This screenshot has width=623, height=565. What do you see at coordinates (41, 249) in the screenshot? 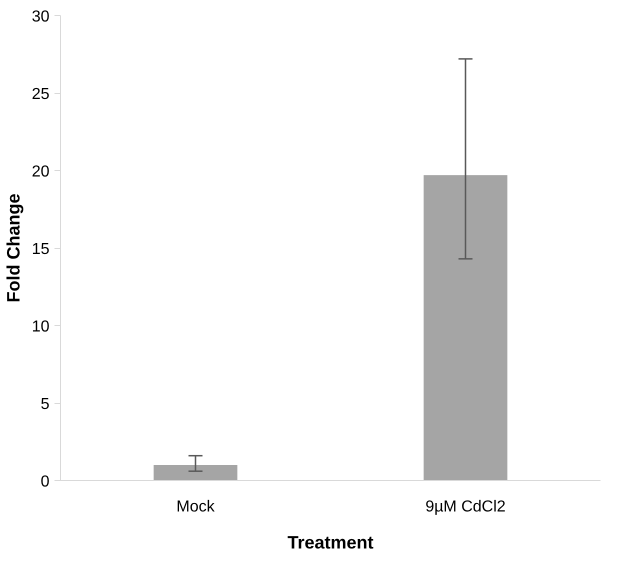
I see `y-tick-label: 15` at bounding box center [41, 249].